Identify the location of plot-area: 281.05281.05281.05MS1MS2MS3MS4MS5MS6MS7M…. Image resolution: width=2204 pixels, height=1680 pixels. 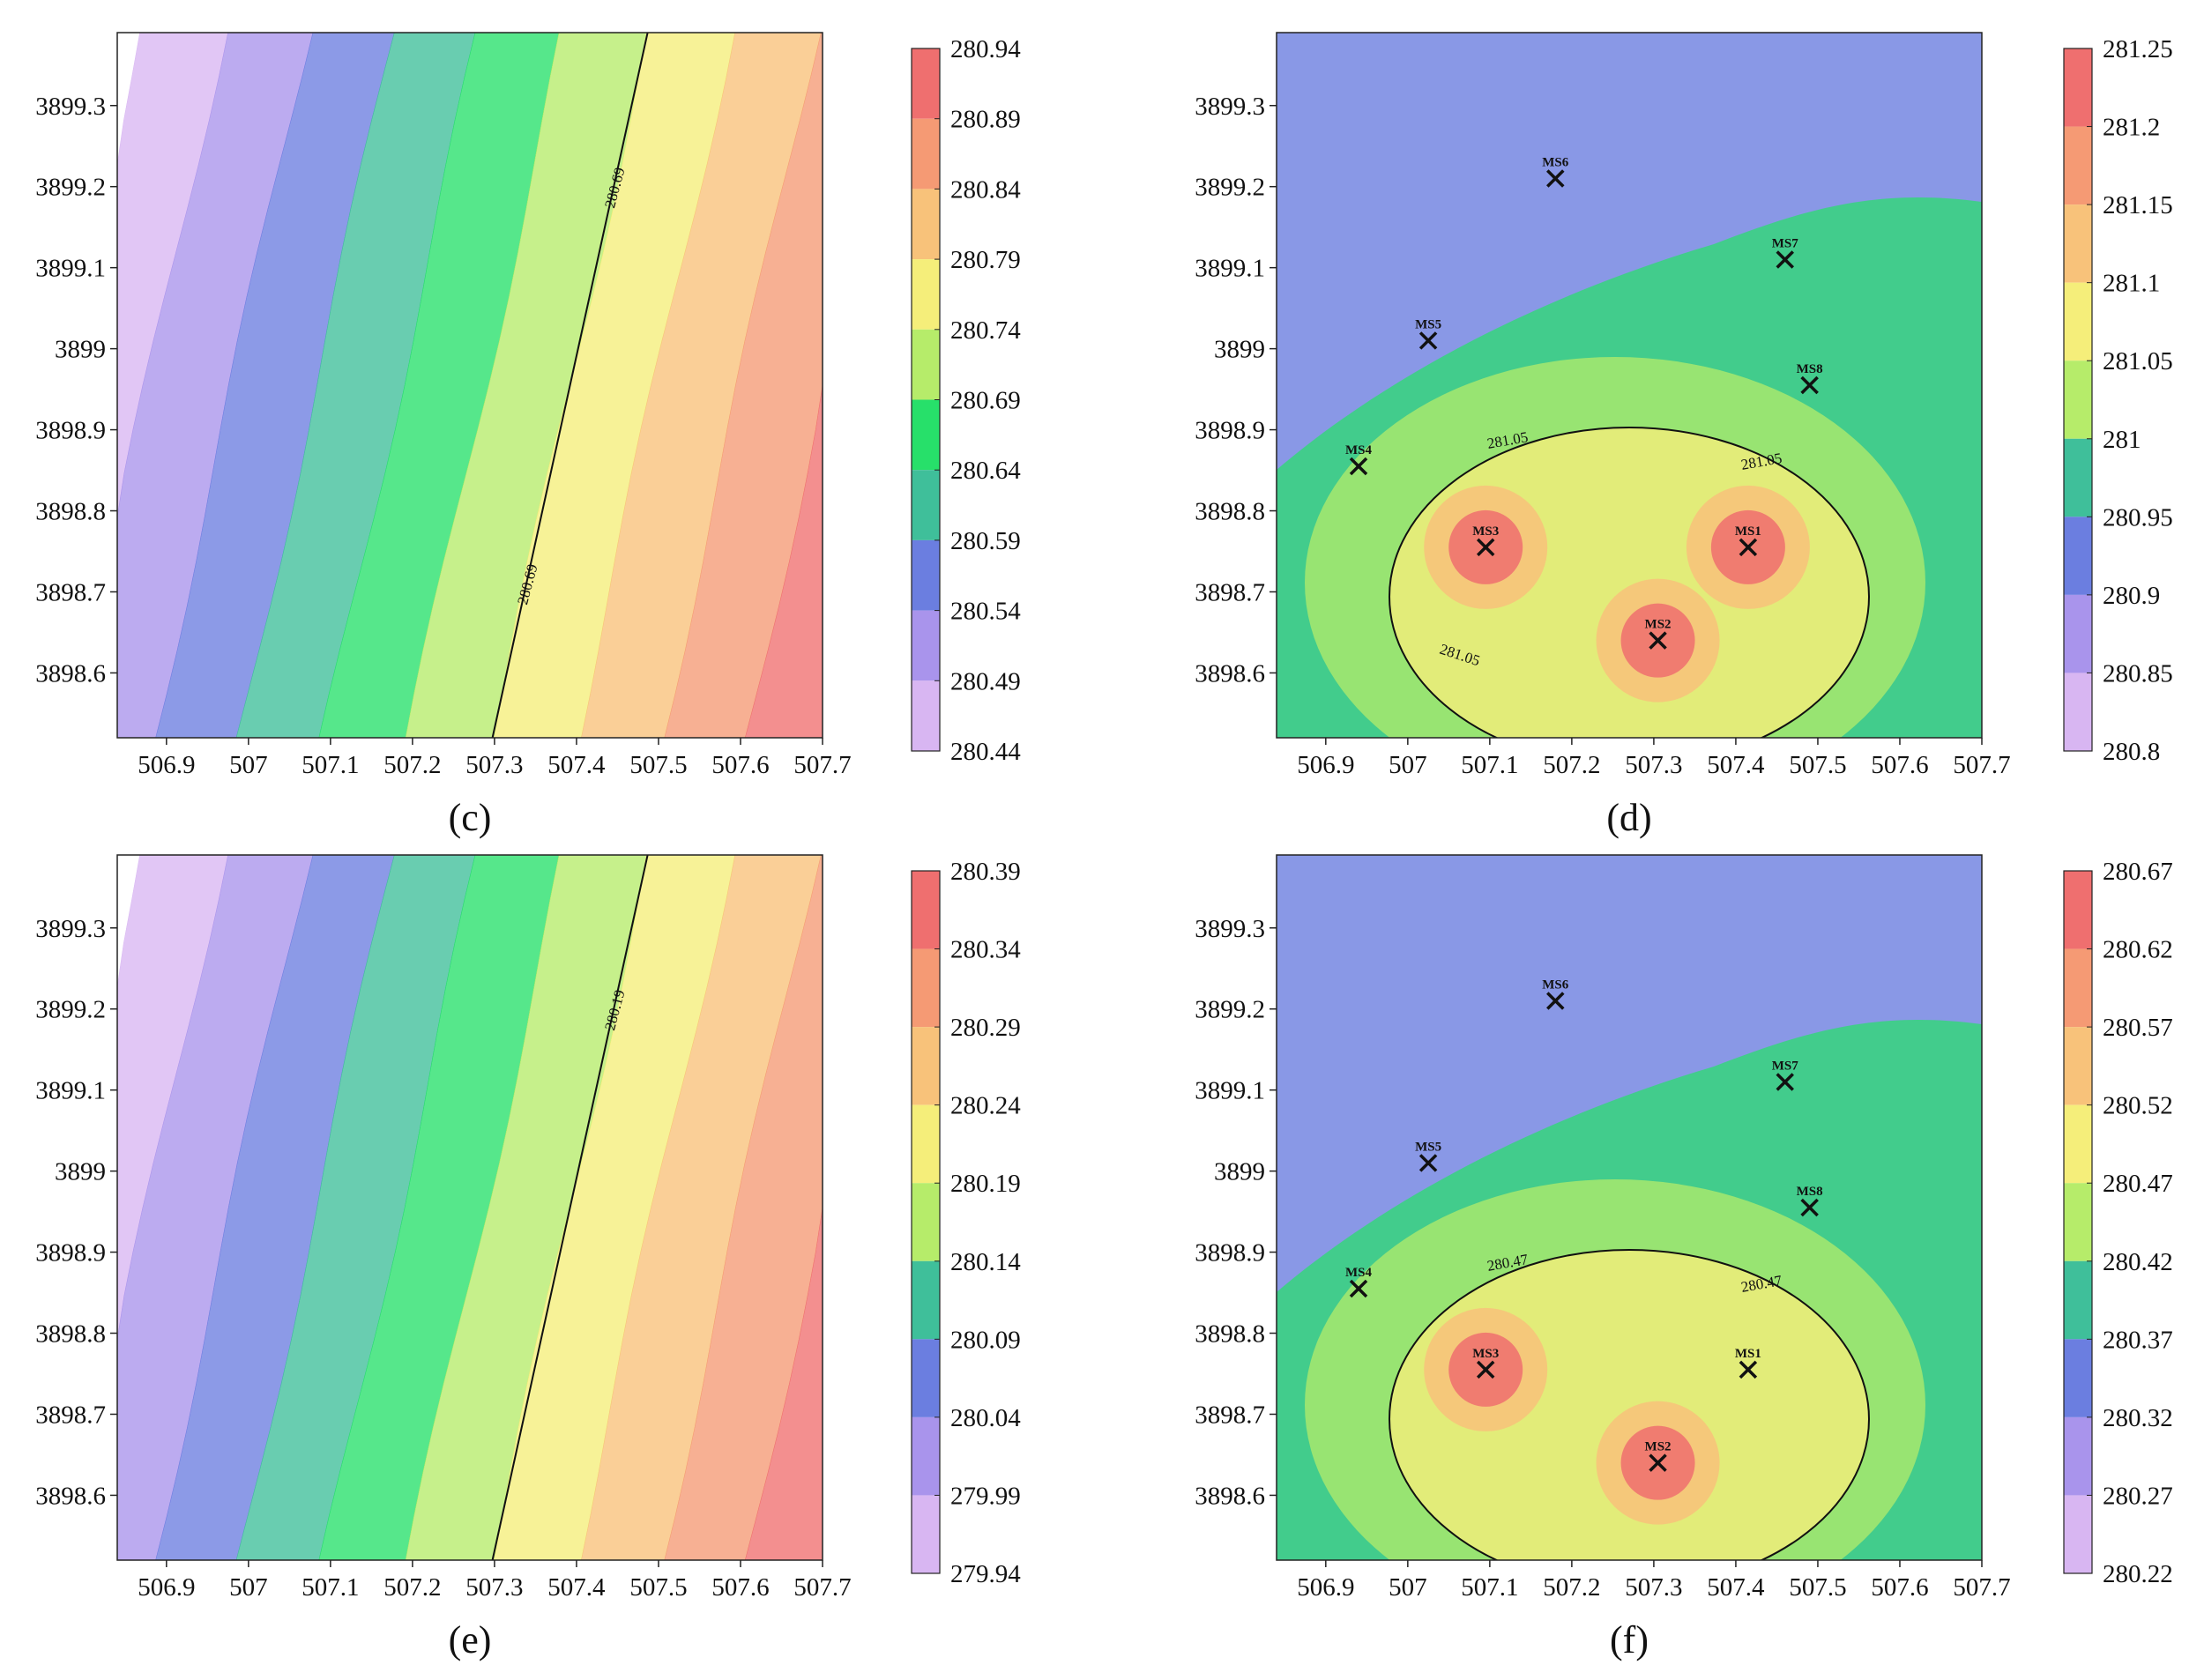
(1630, 385).